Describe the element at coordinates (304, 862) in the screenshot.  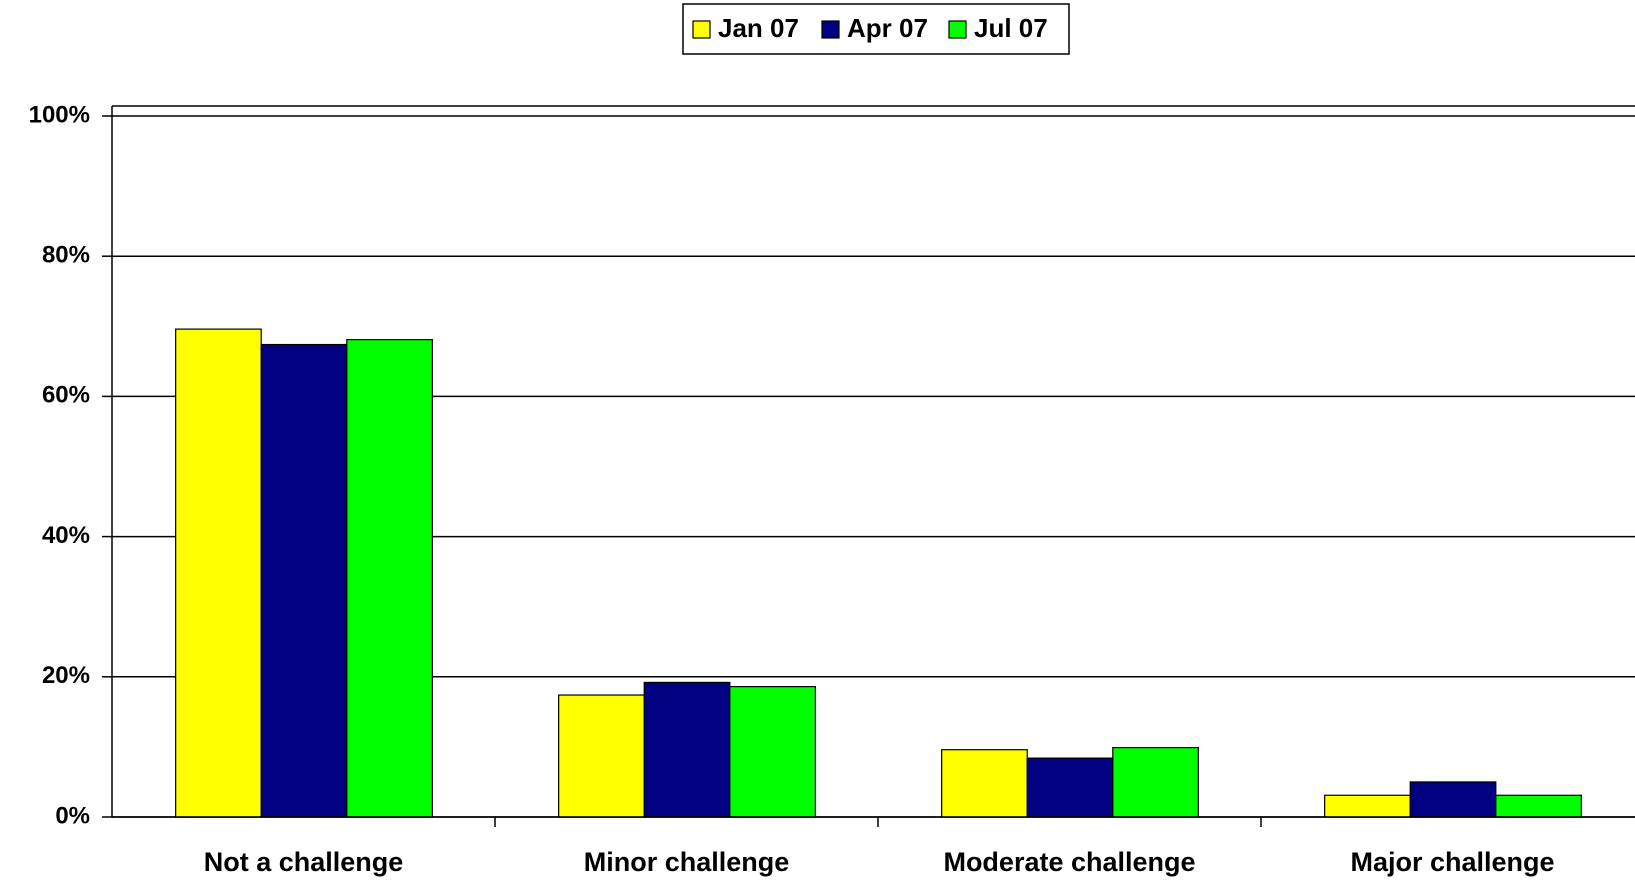
I see `x-tick-label: Not a challenge` at that location.